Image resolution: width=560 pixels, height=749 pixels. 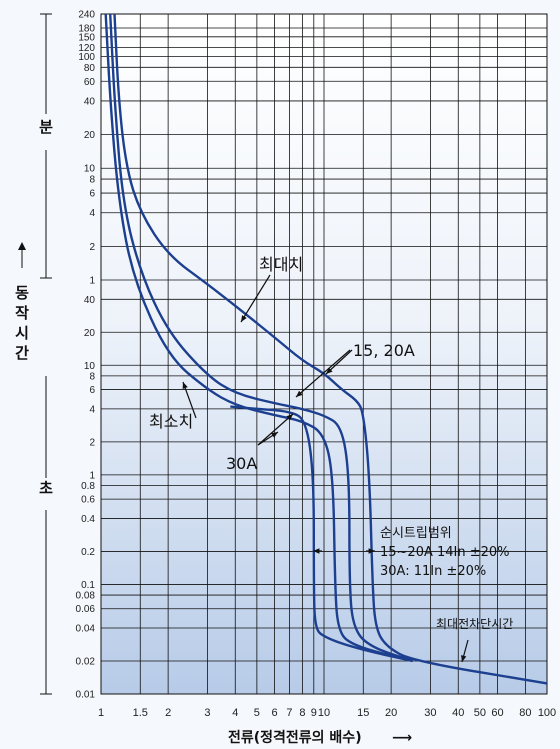 What do you see at coordinates (433, 571) in the screenshot?
I see `annotation-label: 30A: 11In ±20%` at bounding box center [433, 571].